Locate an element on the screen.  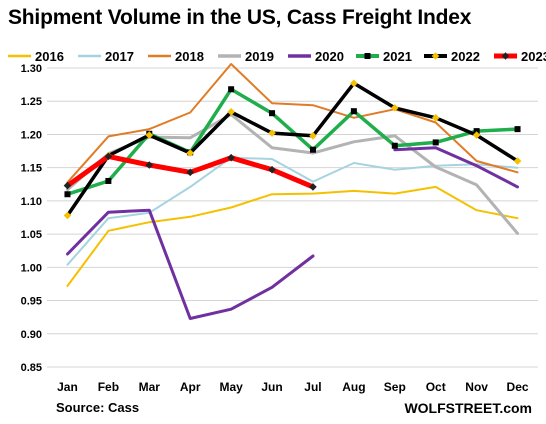
x-axis: Jan Feb Mar Apr May Jun Jul Aug Sep Oct Nov Dec is located at coordinates (293, 387).